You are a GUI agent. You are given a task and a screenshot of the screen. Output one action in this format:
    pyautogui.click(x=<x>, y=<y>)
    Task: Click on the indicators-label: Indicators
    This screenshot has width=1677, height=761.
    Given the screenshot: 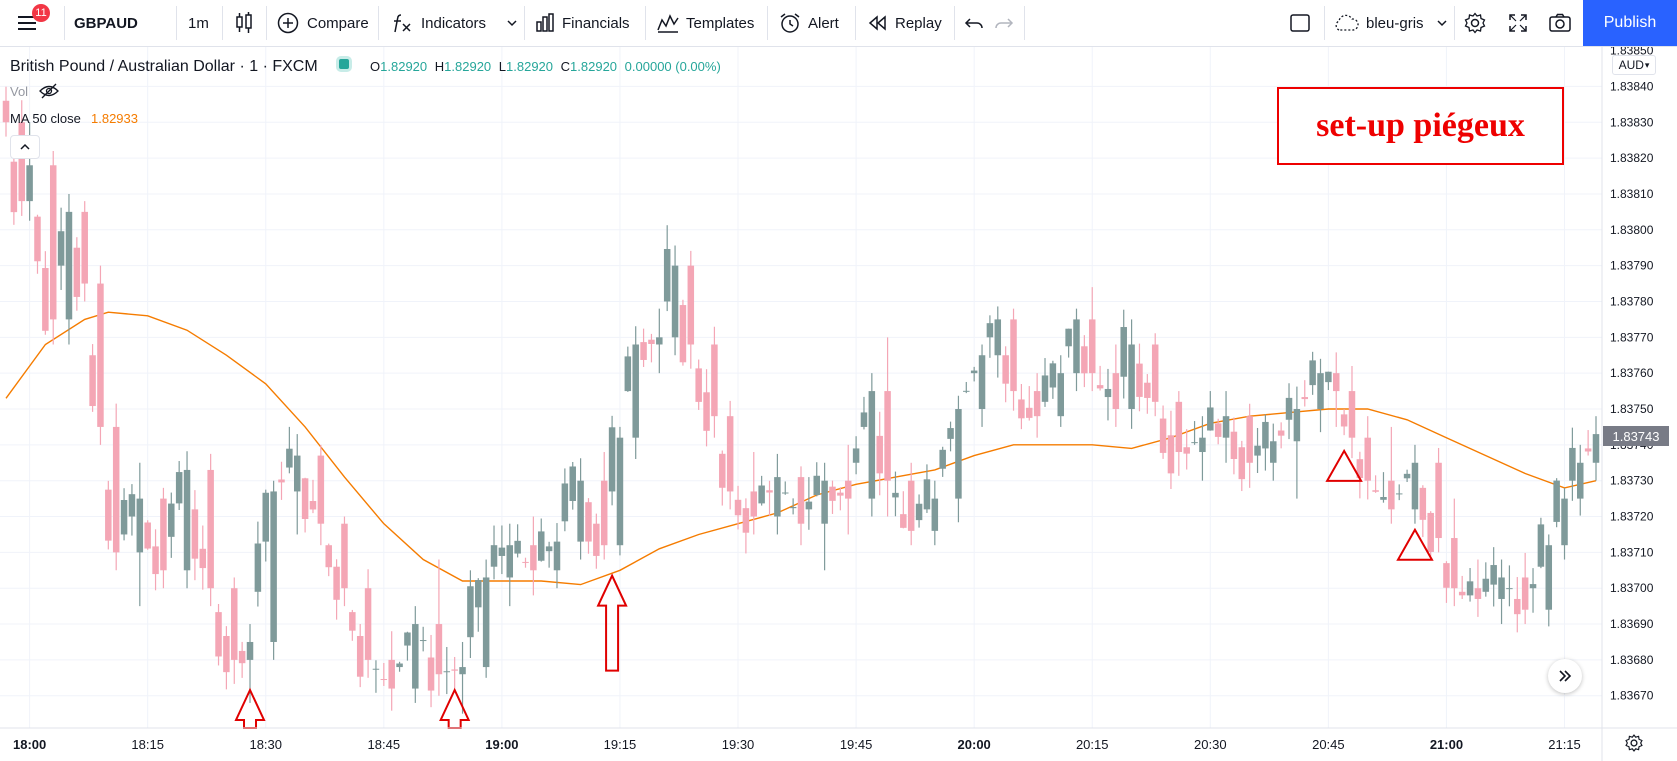 What is the action you would take?
    pyautogui.click(x=454, y=23)
    